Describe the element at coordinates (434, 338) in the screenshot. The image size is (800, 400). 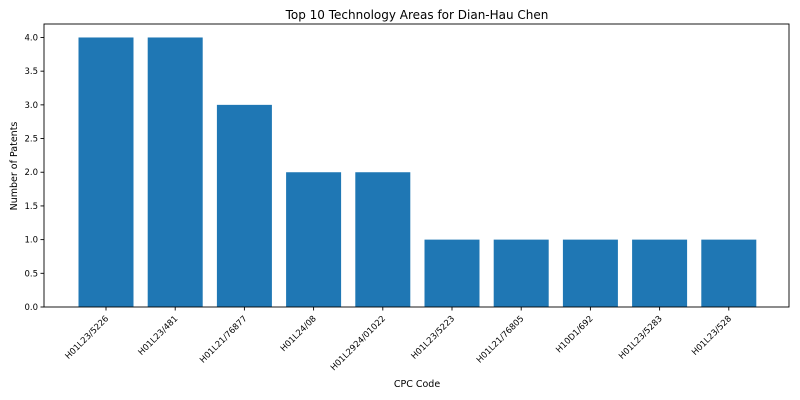
I see `x-tick-label: H01L23/5223` at that location.